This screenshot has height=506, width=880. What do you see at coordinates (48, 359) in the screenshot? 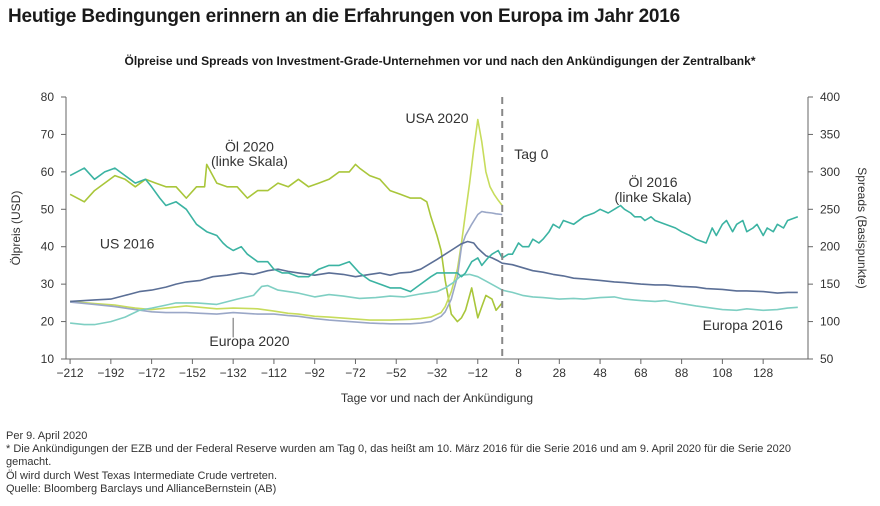
I see `left-tick-label: 10` at bounding box center [48, 359].